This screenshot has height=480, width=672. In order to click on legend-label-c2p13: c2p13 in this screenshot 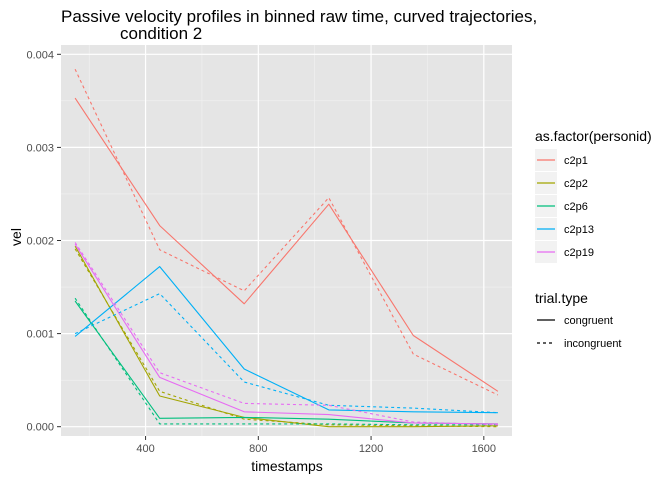, I will do `click(579, 230)`.